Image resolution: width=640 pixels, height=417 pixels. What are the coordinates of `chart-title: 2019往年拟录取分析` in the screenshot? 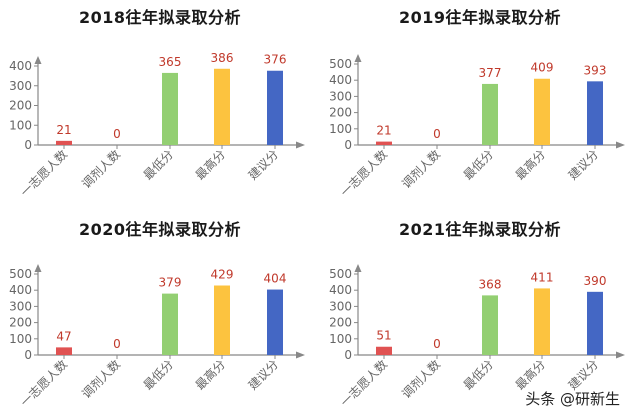 It's located at (480, 17).